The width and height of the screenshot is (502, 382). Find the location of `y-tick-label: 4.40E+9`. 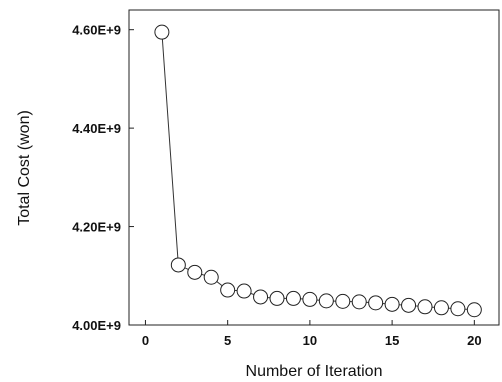

y-tick-label: 4.40E+9 is located at coordinates (96, 128).